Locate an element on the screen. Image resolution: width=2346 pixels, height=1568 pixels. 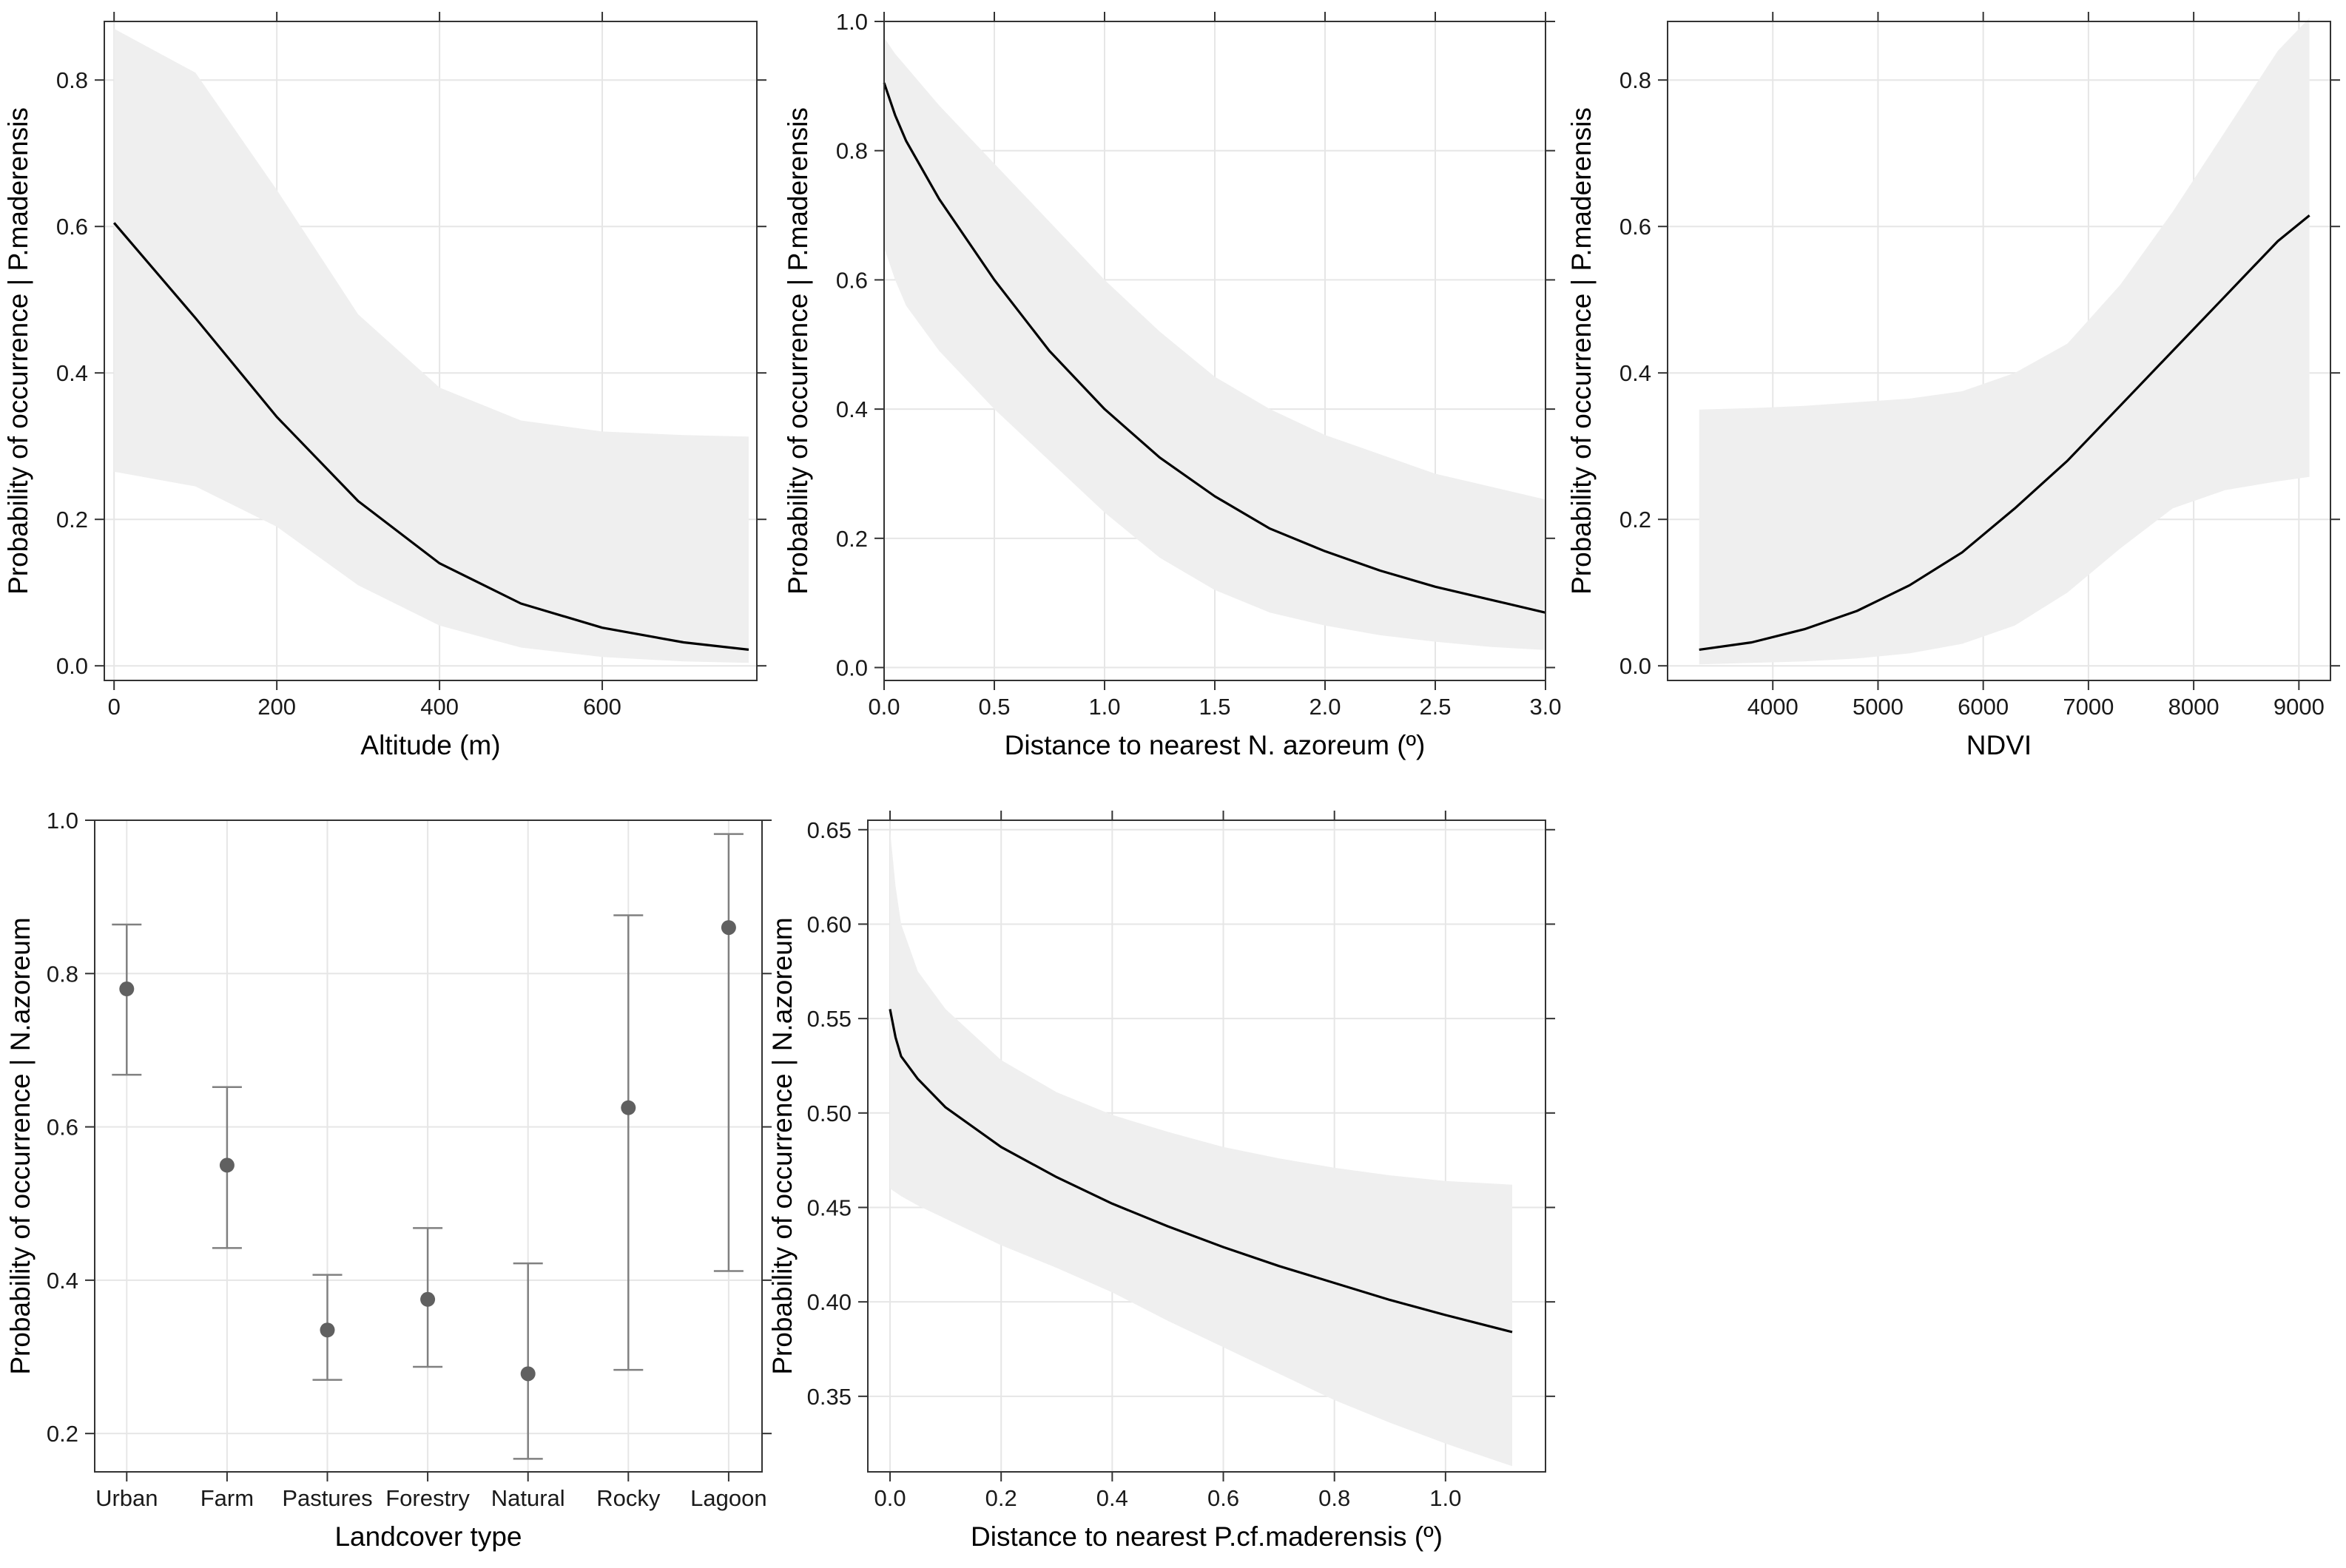
x-tick-label: Rocky is located at coordinates (628, 1498).